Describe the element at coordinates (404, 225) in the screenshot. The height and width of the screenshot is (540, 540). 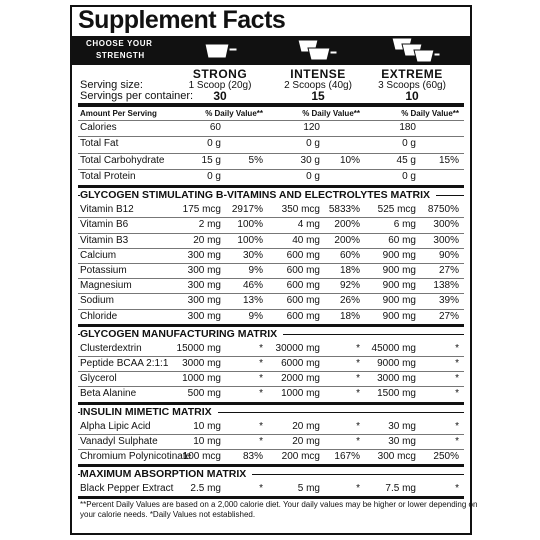
I see `amount: 6 mg` at that location.